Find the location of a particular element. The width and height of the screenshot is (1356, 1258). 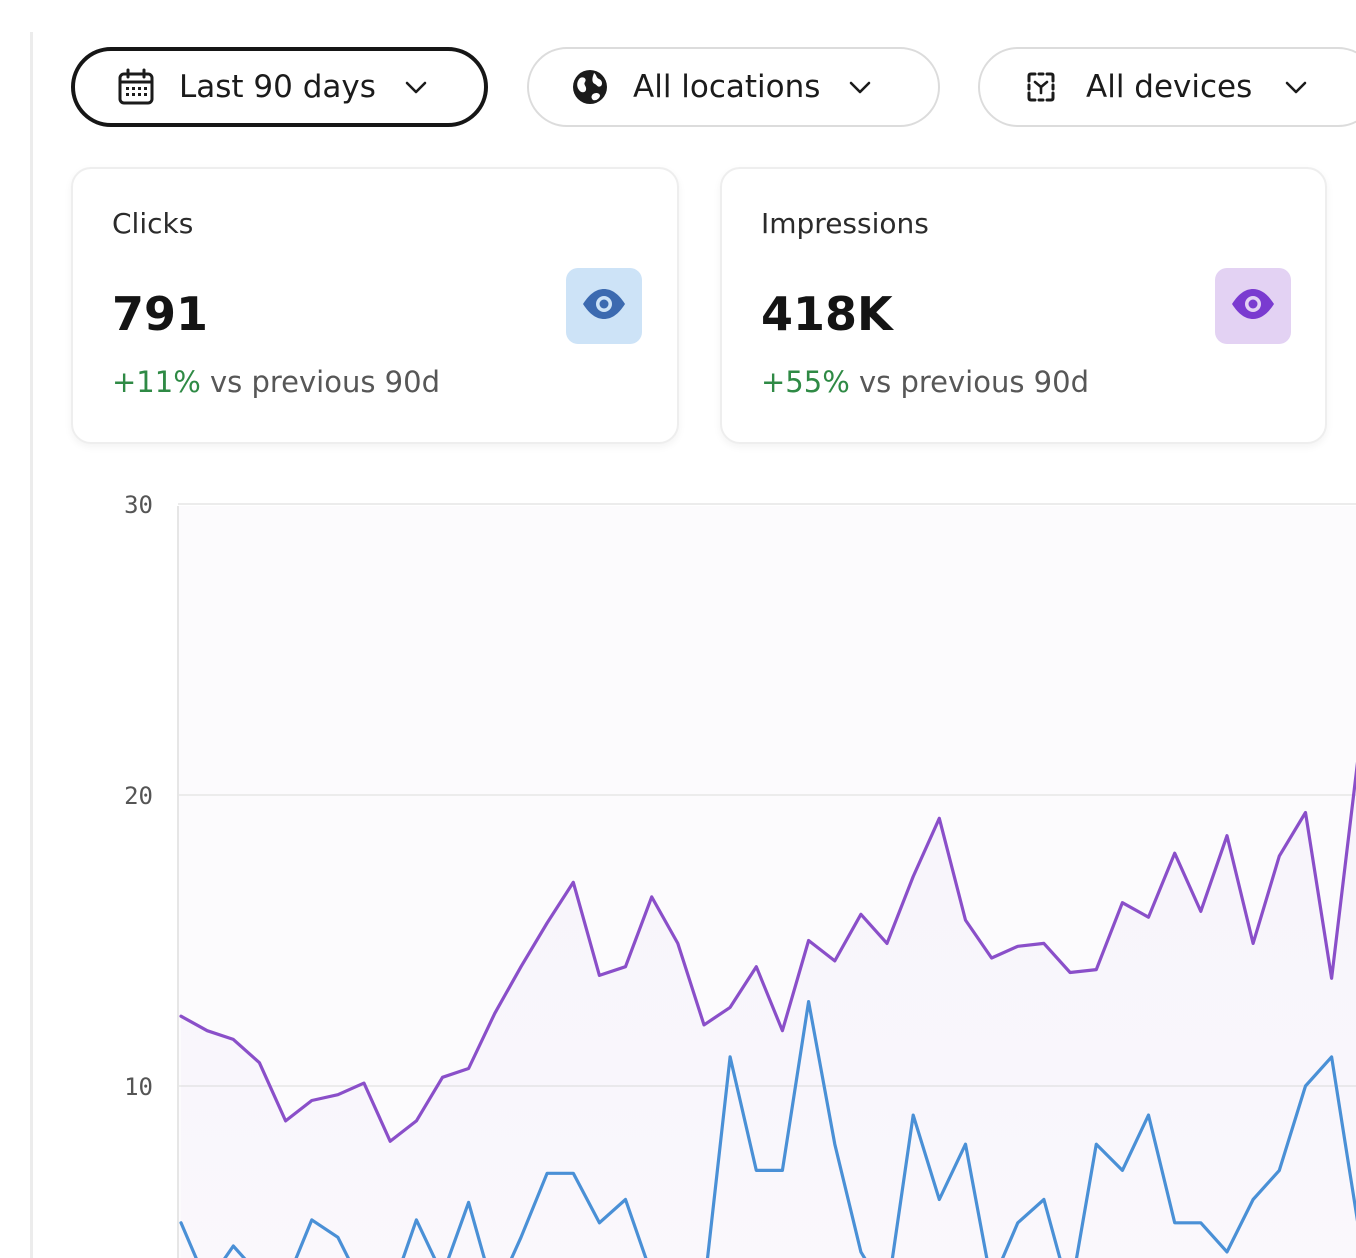

calendar-icon is located at coordinates (136, 87).